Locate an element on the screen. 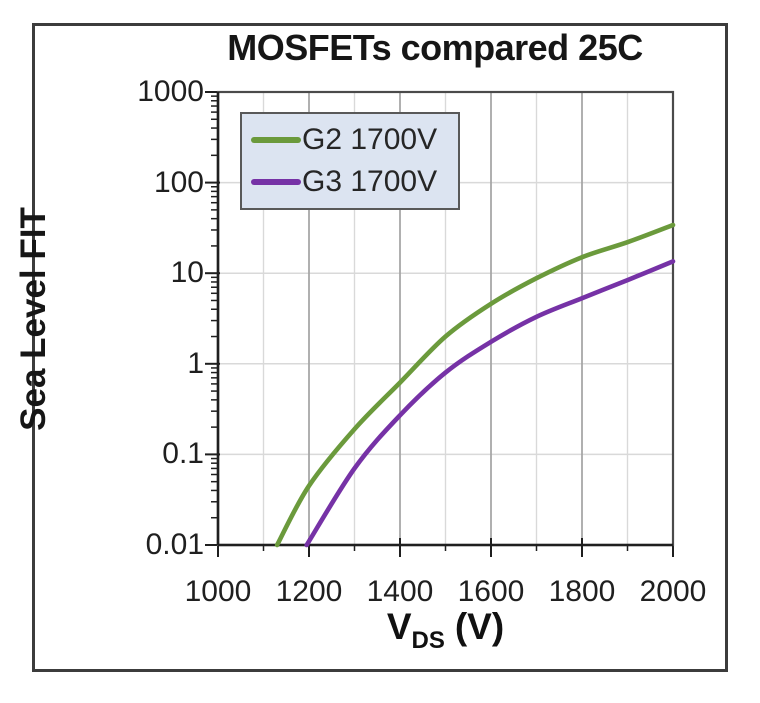  x-tick-label: 2000 is located at coordinates (673, 591).